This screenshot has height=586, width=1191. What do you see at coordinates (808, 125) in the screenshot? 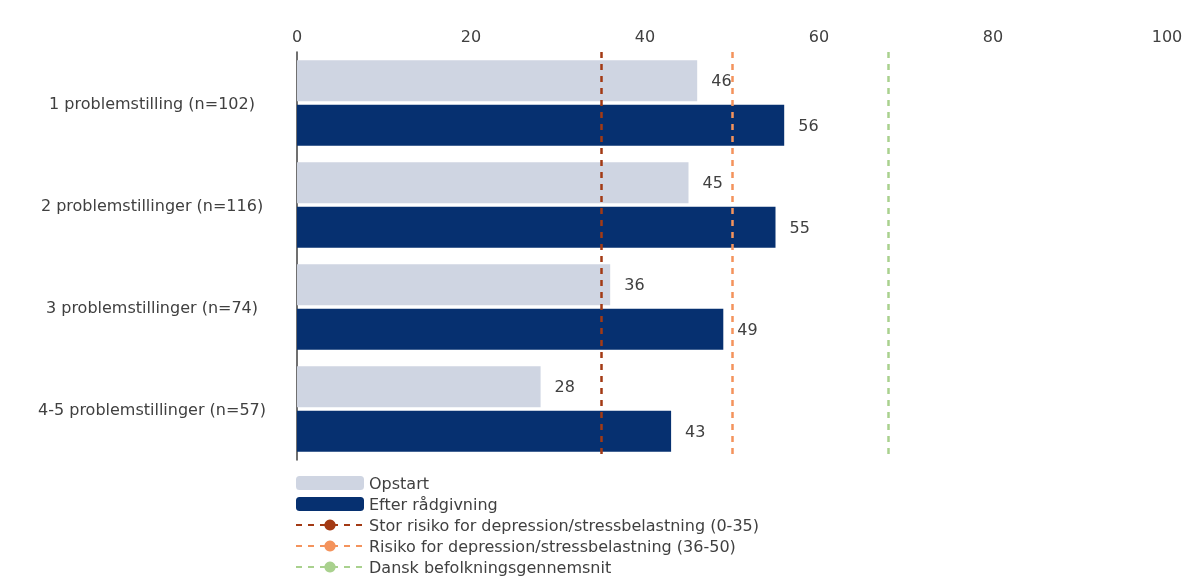
I see `data-label: 56` at bounding box center [808, 125].